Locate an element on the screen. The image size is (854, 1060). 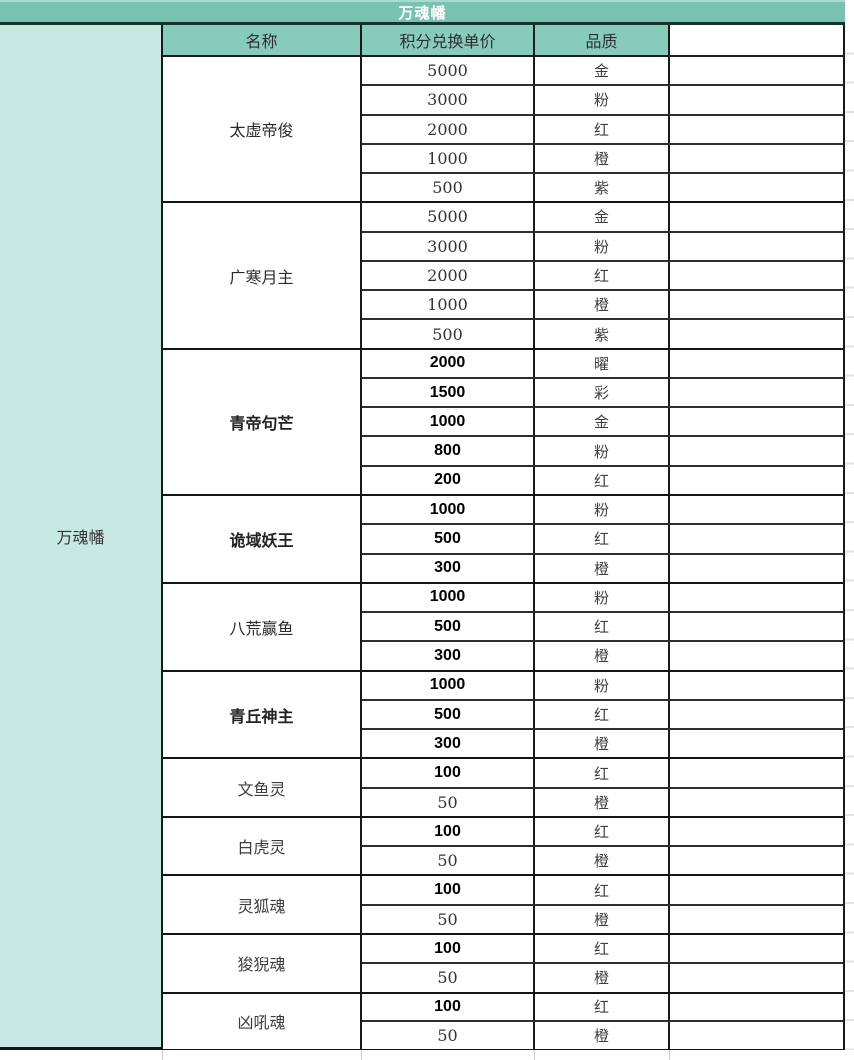
item-group: 太虚帝俊 5000 金 3000 粉 2000 红 1000 橙 500 紫 is located at coordinates (503, 130).